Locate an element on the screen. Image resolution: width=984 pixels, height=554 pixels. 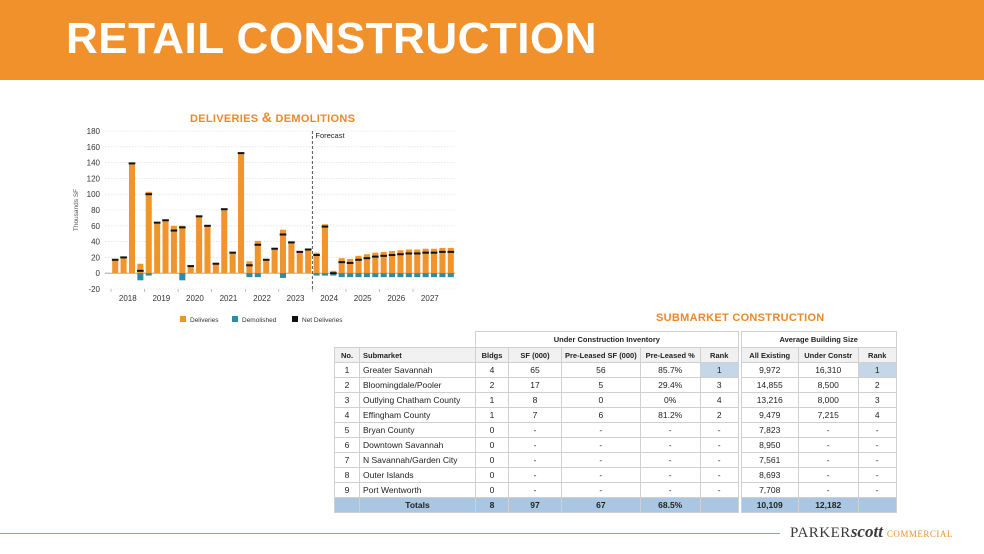
cell-rank2: 1 is located at coordinates (877, 370).